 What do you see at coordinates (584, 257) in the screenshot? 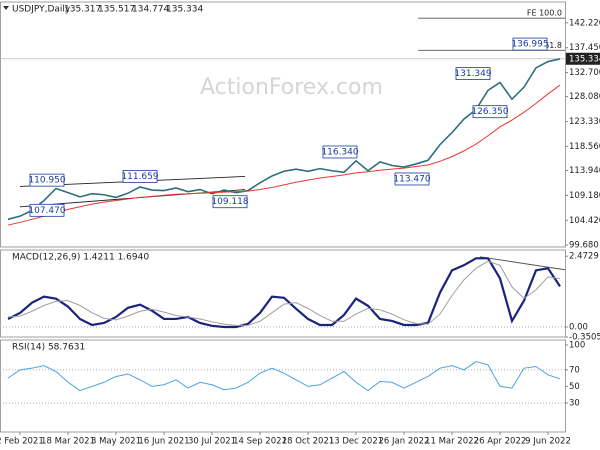
I see `y-tick-label: 2.4729` at bounding box center [584, 257].